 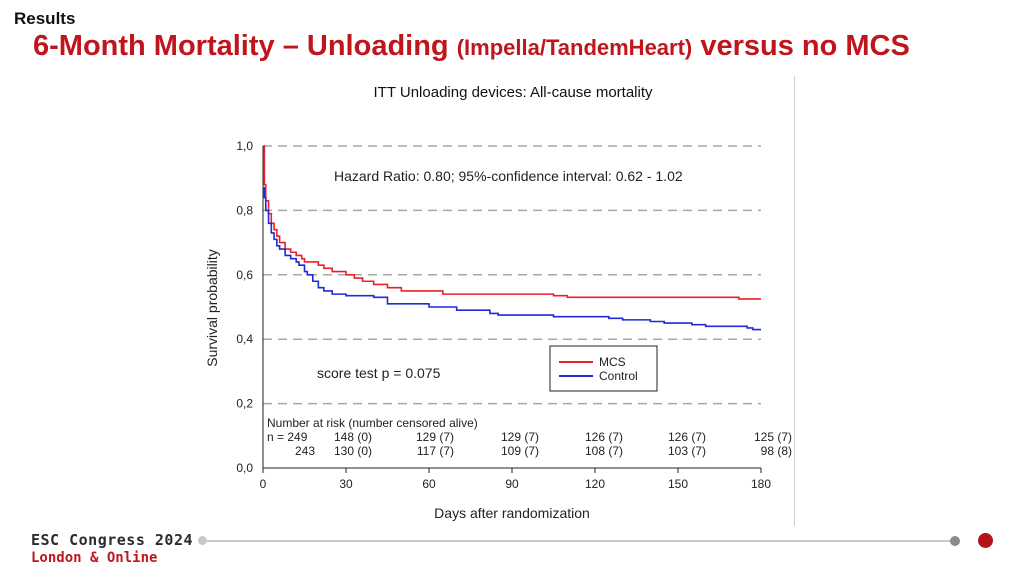 What do you see at coordinates (595, 484) in the screenshot?
I see `x-tick-label: 120` at bounding box center [595, 484].